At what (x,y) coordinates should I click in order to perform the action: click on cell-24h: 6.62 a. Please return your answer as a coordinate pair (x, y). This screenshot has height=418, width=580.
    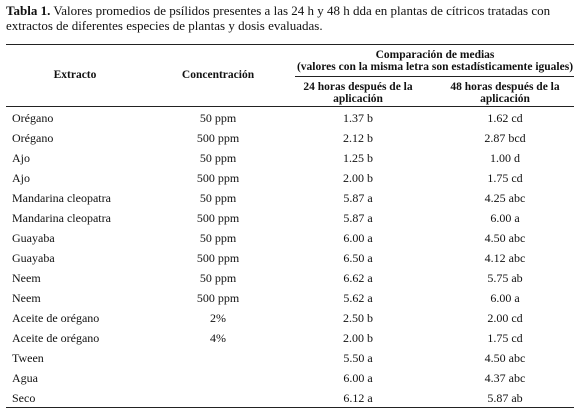
    Looking at the image, I should click on (358, 278).